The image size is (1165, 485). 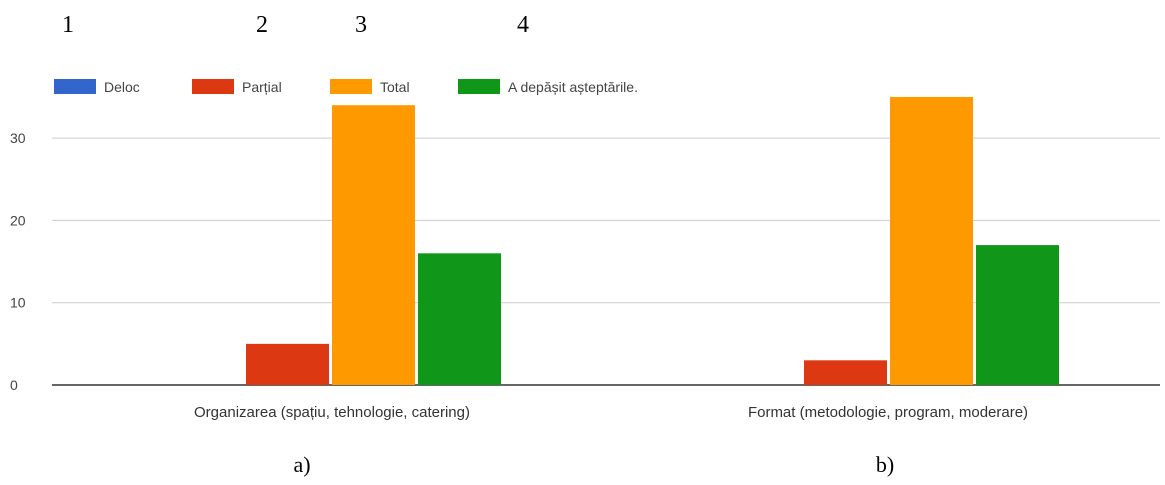 I want to click on y-tick-label: 0, so click(x=14, y=385).